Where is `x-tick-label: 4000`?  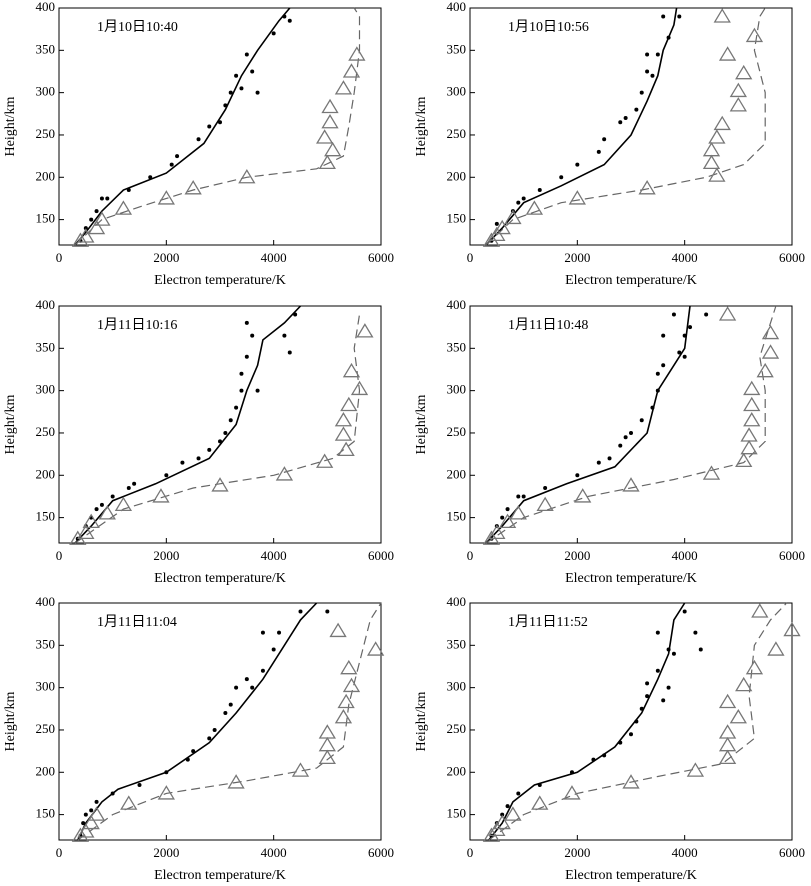 x-tick-label: 4000 is located at coordinates (685, 852).